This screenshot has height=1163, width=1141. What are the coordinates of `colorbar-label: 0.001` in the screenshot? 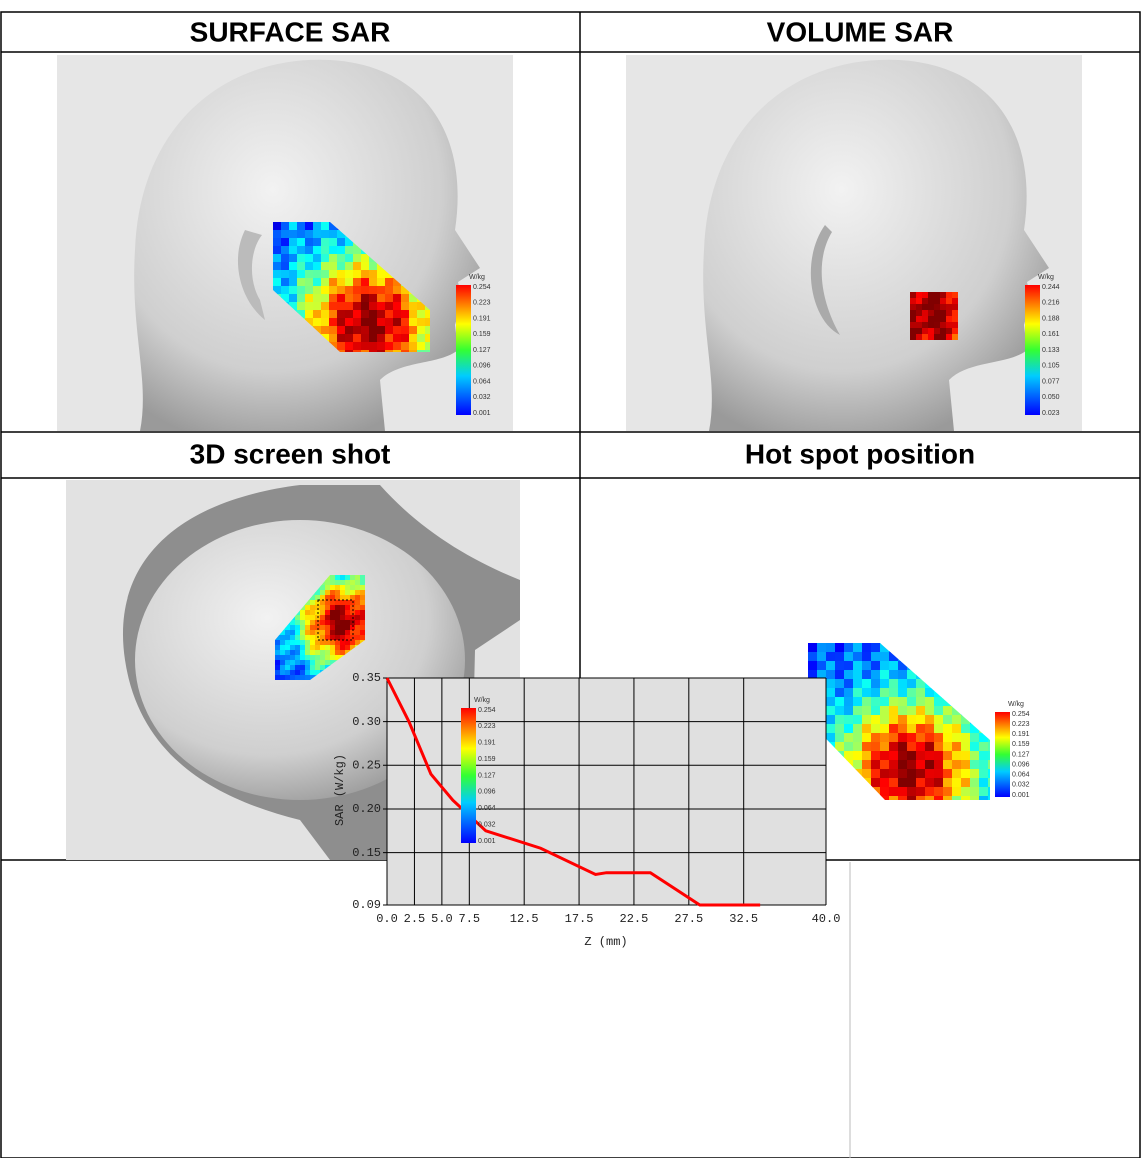 It's located at (482, 413).